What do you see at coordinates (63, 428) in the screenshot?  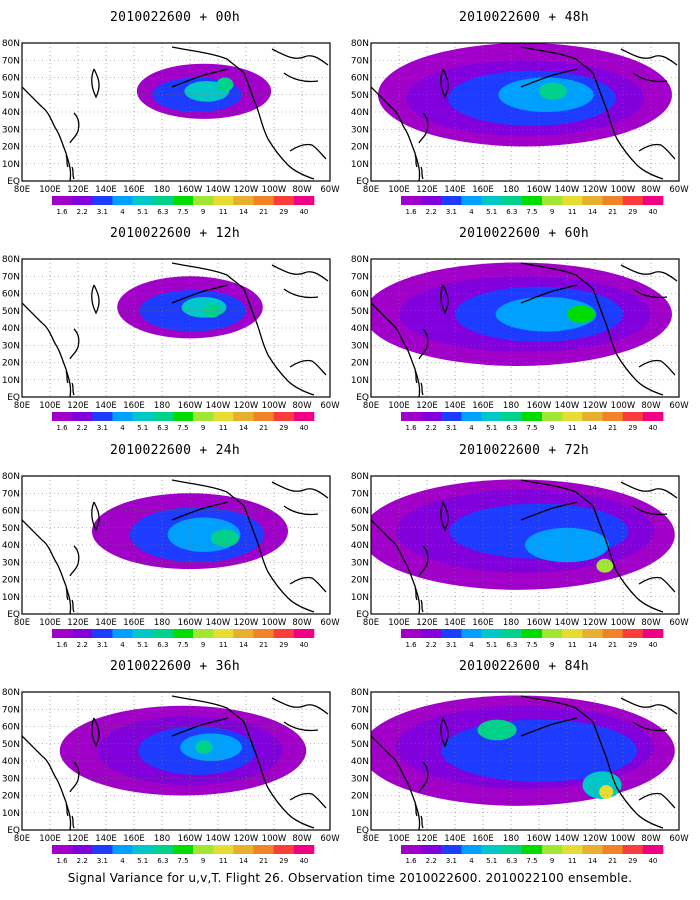 I see `colorbar-label: 1.6` at bounding box center [63, 428].